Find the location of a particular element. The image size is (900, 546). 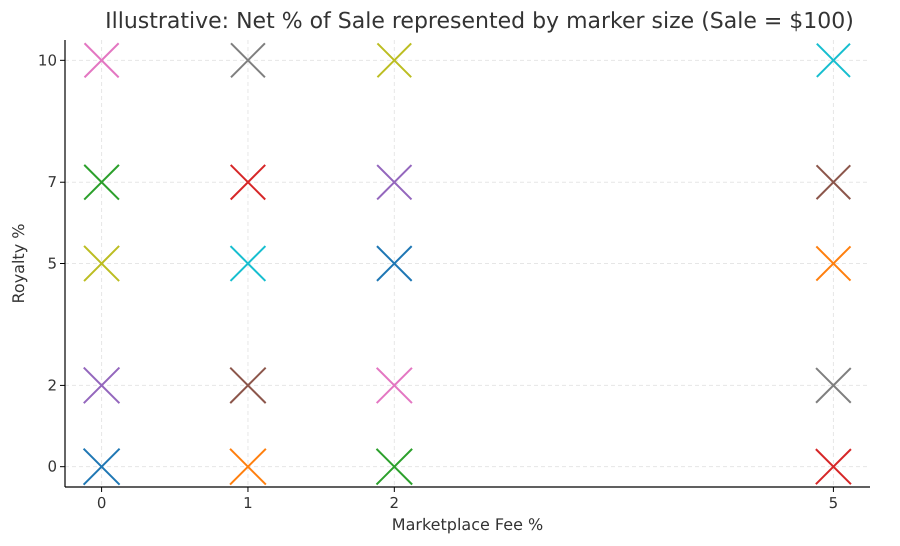

y-axis-title: Royalty % is located at coordinates (18, 264).